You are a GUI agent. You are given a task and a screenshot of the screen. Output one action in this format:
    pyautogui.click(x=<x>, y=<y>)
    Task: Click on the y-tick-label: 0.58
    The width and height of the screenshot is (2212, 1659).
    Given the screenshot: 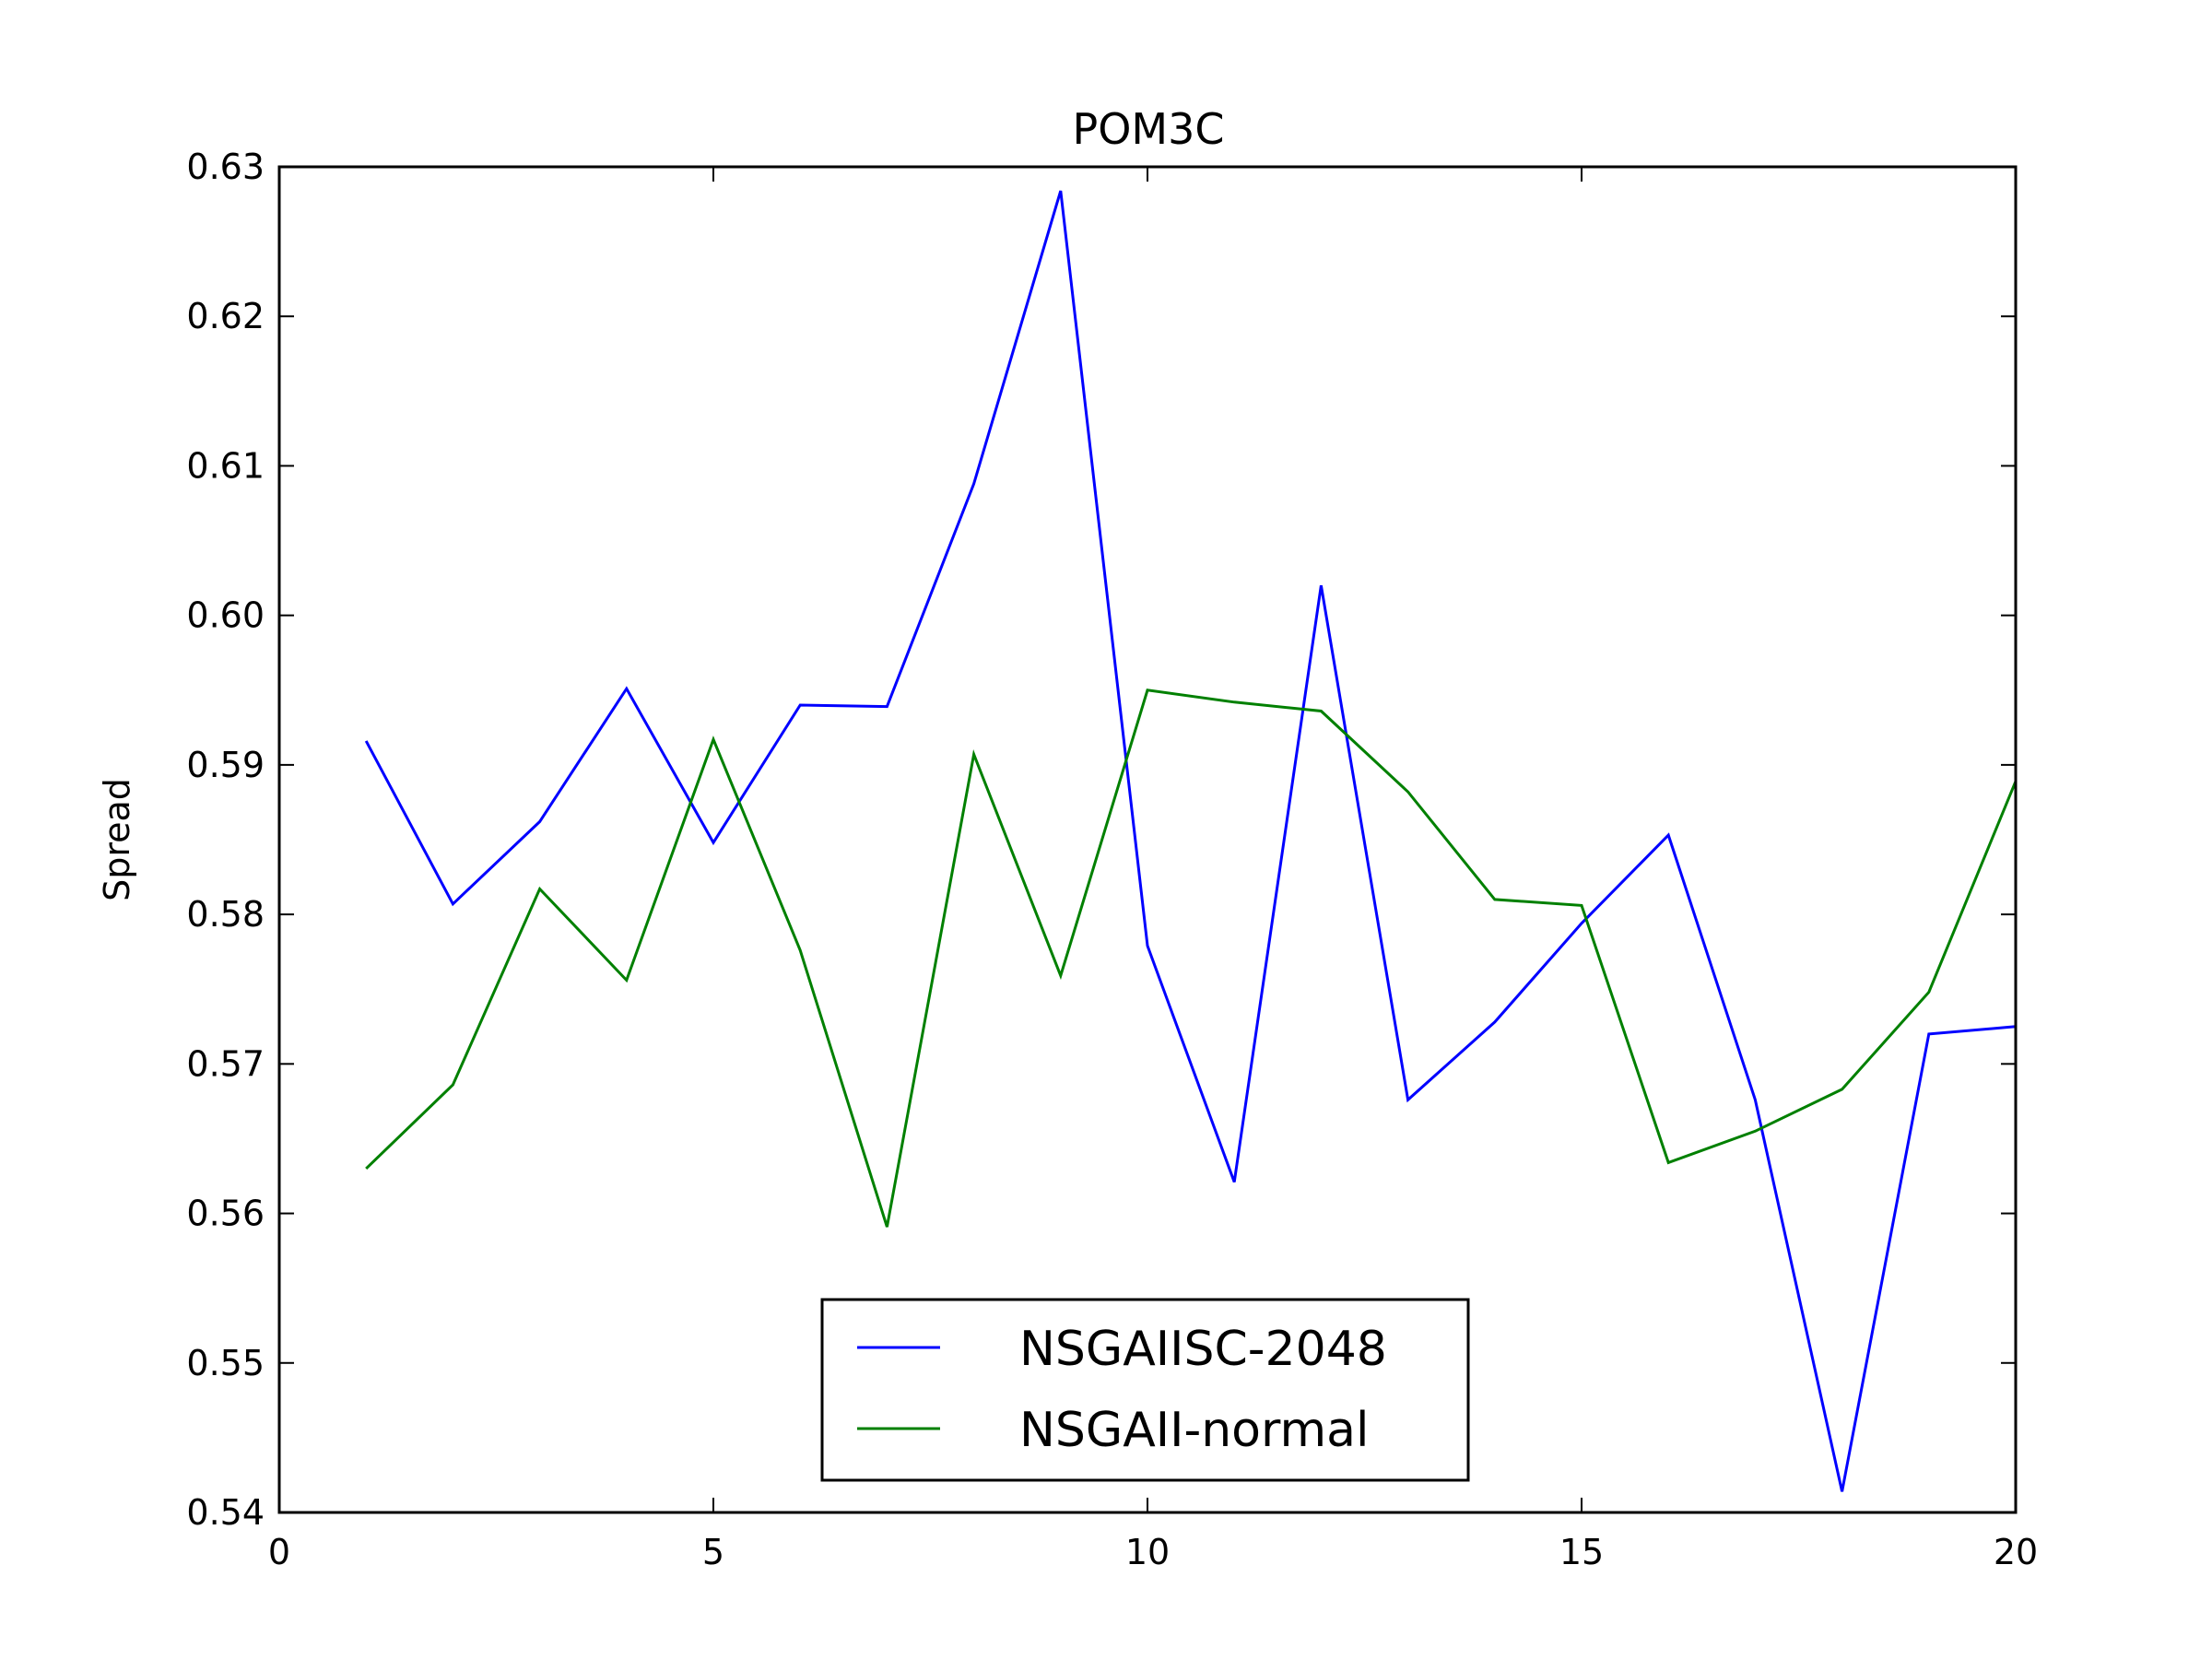 What is the action you would take?
    pyautogui.click(x=225, y=914)
    